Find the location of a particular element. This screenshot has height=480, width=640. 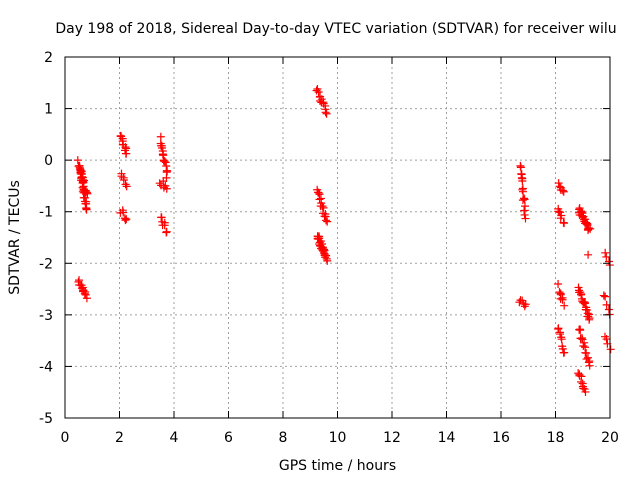

y-tick-label: -1 is located at coordinates (46, 213).